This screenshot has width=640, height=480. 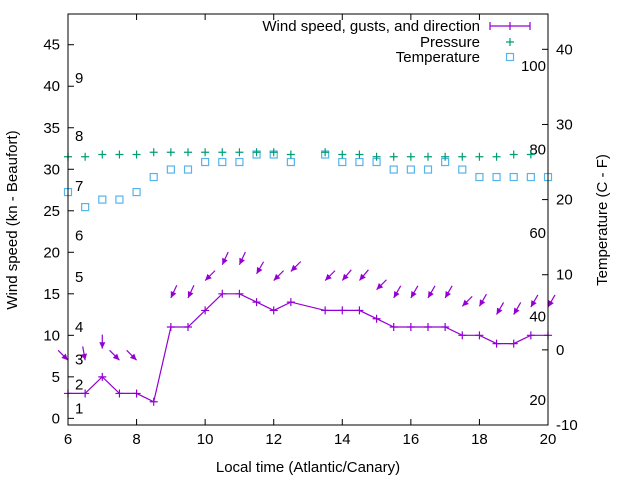 What do you see at coordinates (79, 408) in the screenshot?
I see `beaufort-label: 1` at bounding box center [79, 408].